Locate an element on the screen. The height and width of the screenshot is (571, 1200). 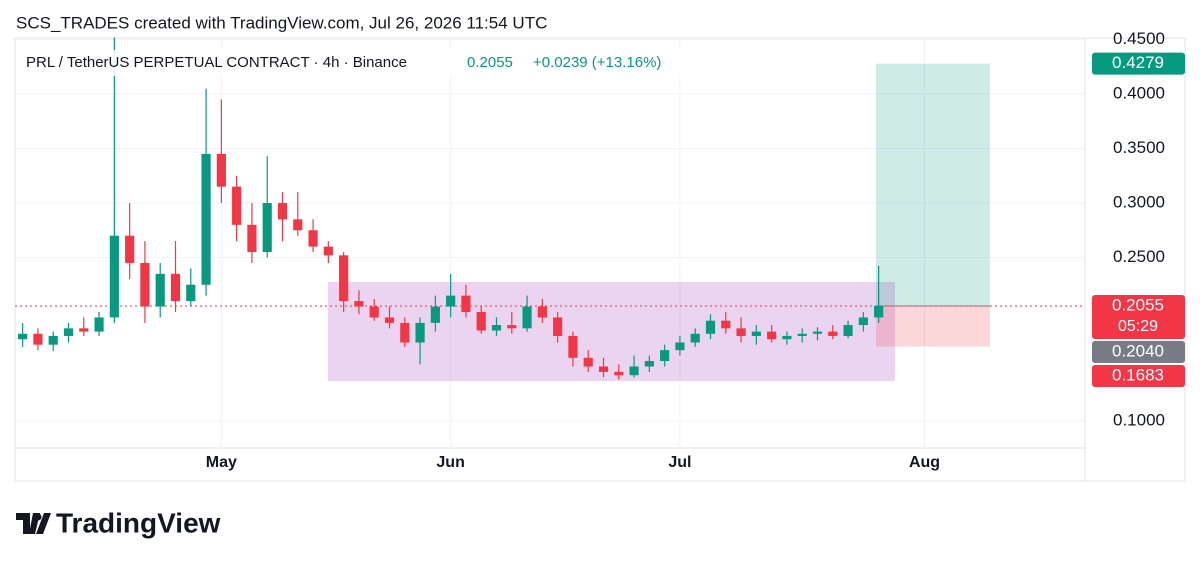
position-stop is located at coordinates (933, 326).